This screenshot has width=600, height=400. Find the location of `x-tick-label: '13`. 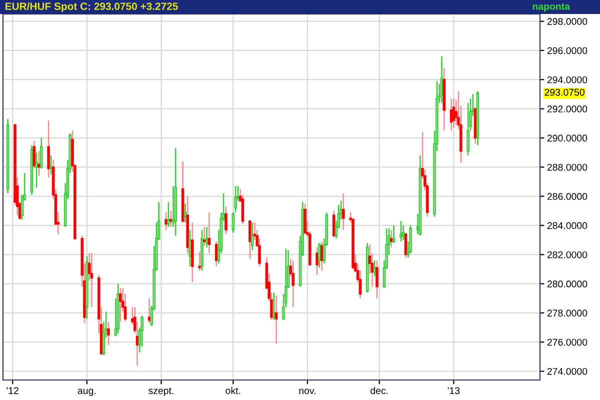

x-tick-label: '13 is located at coordinates (454, 390).